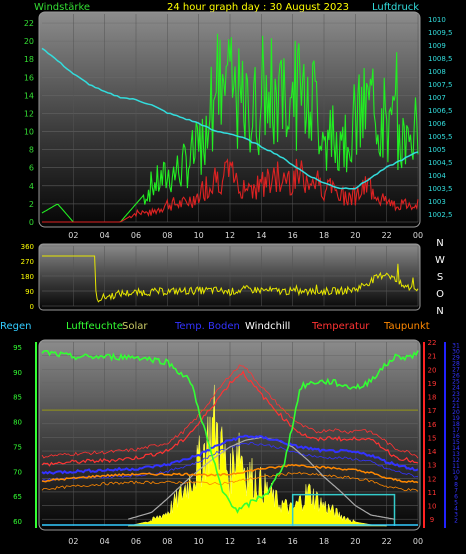 Image resolution: width=466 pixels, height=554 pixels. What do you see at coordinates (29, 59) in the screenshot?
I see `wind-tick-label: 18` at bounding box center [29, 59].